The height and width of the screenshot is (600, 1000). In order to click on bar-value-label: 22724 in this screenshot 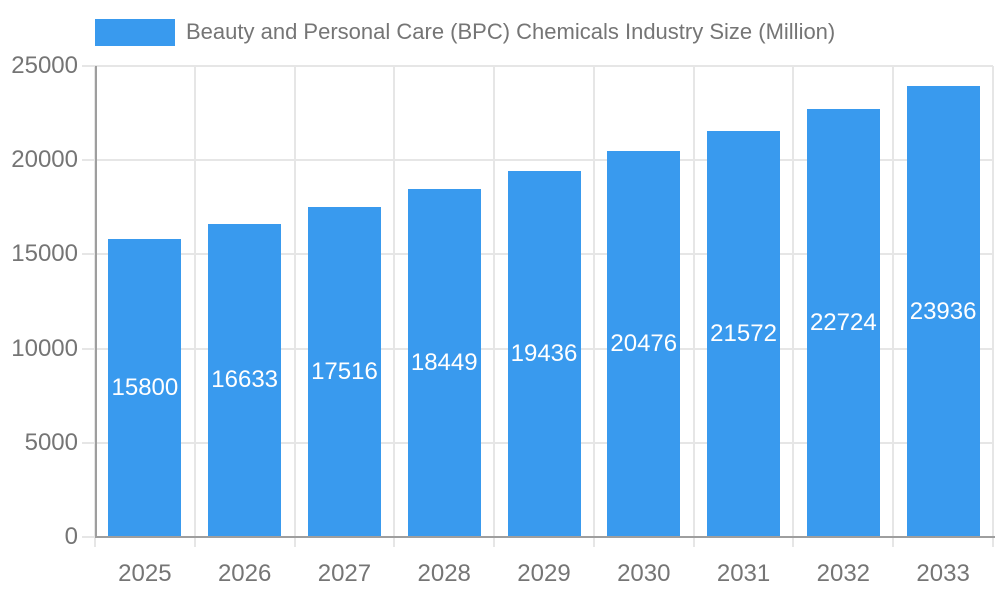, I will do `click(843, 322)`.